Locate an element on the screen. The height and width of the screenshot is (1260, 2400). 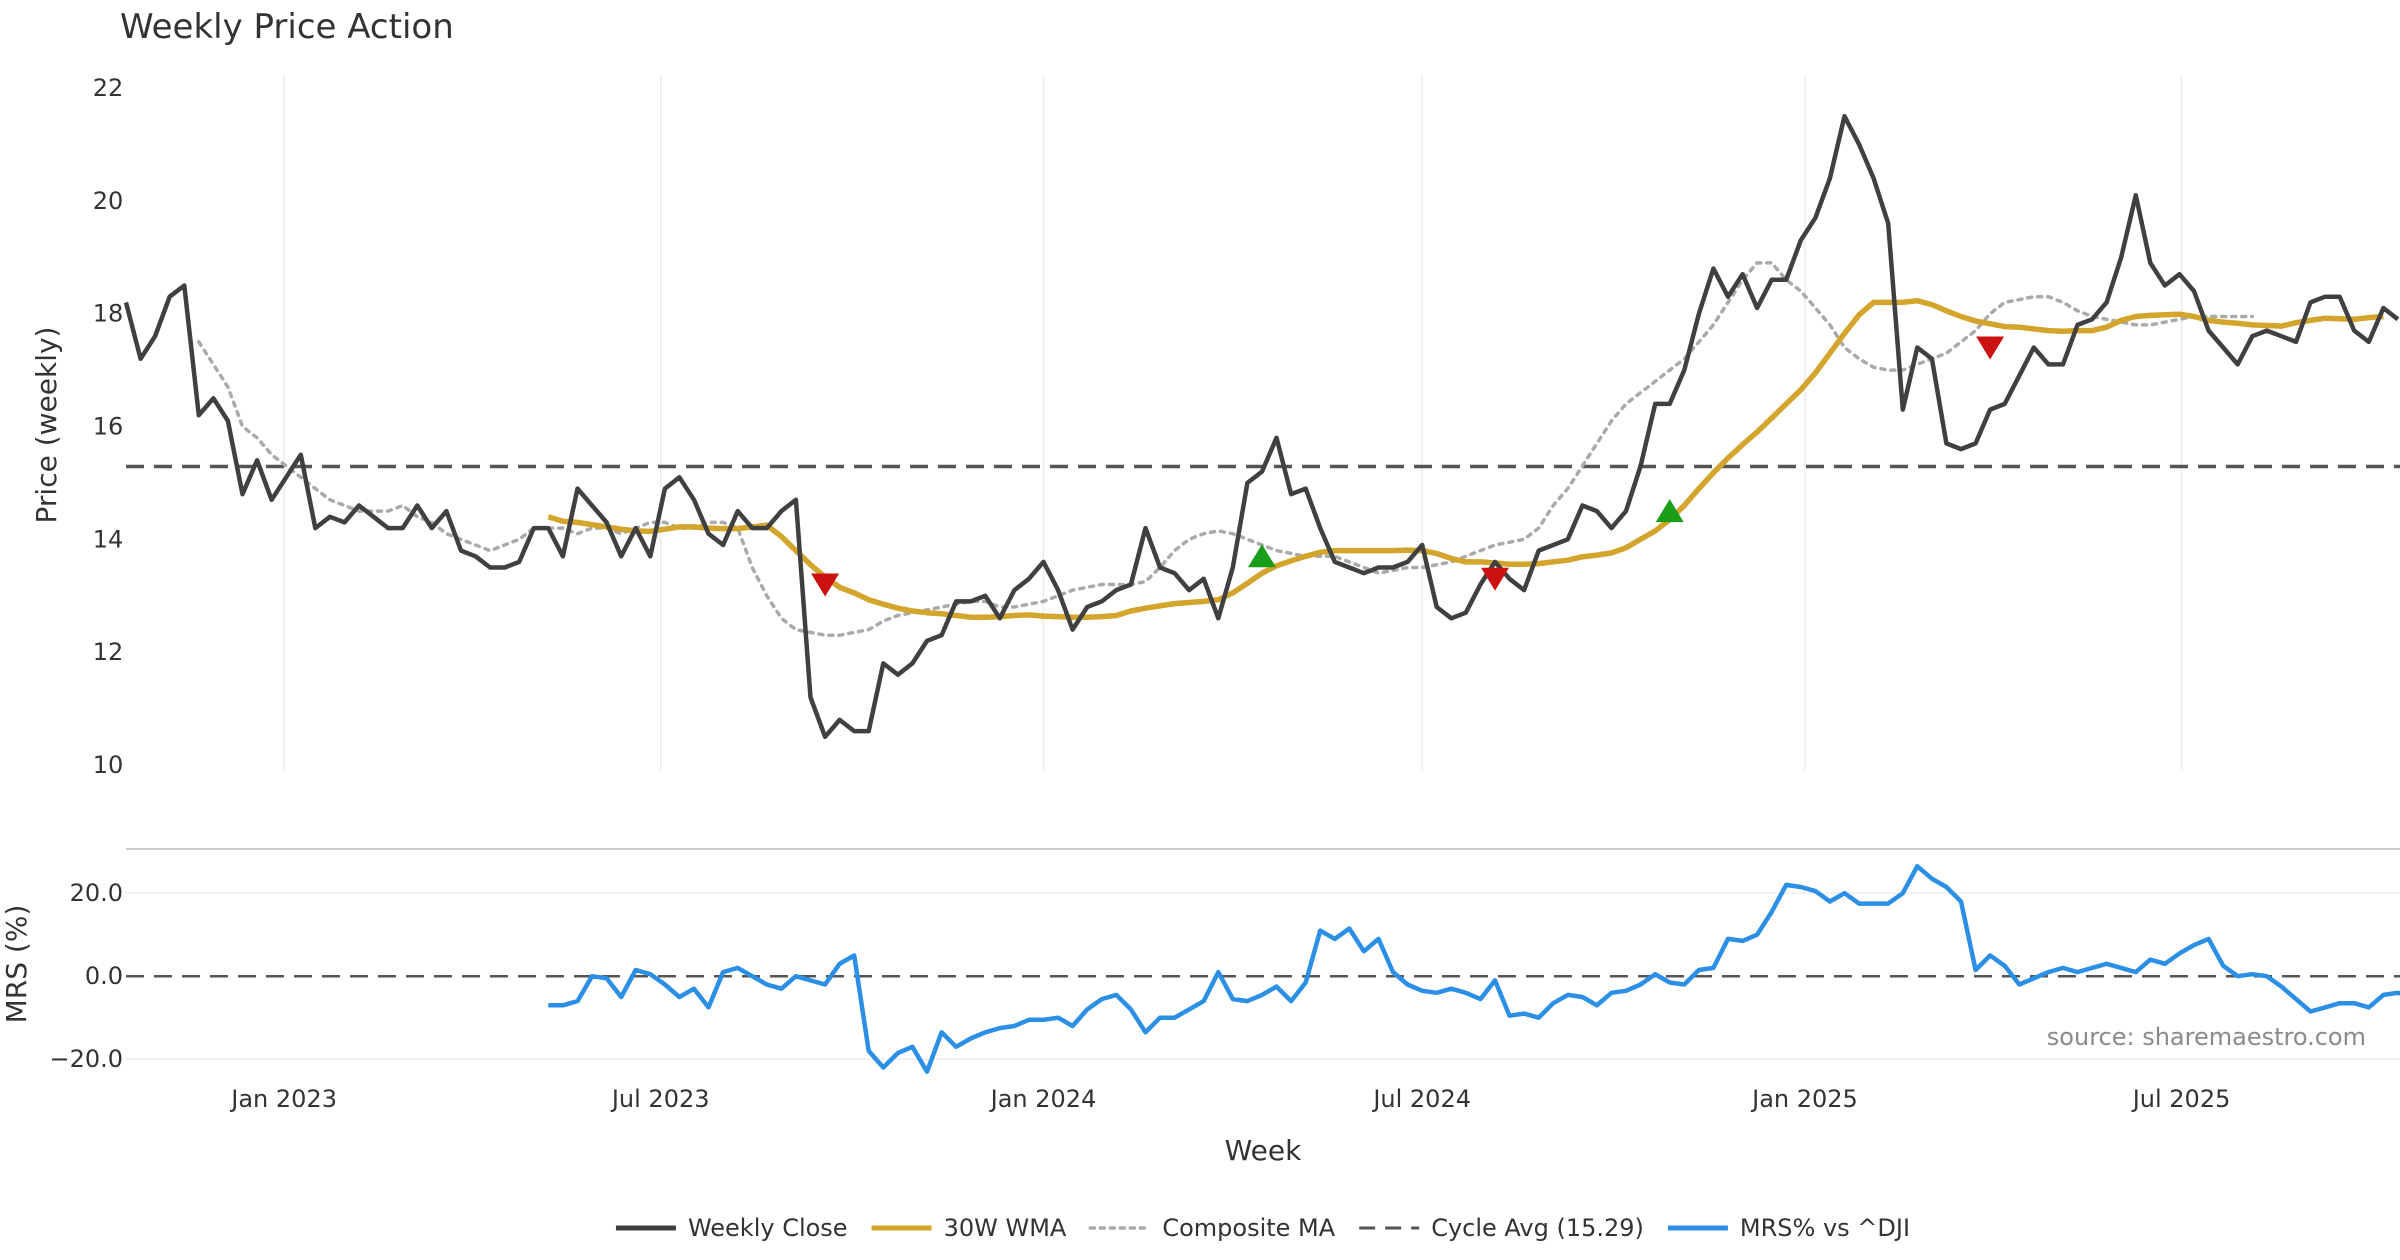
mrs-series-line is located at coordinates (1474, 968).